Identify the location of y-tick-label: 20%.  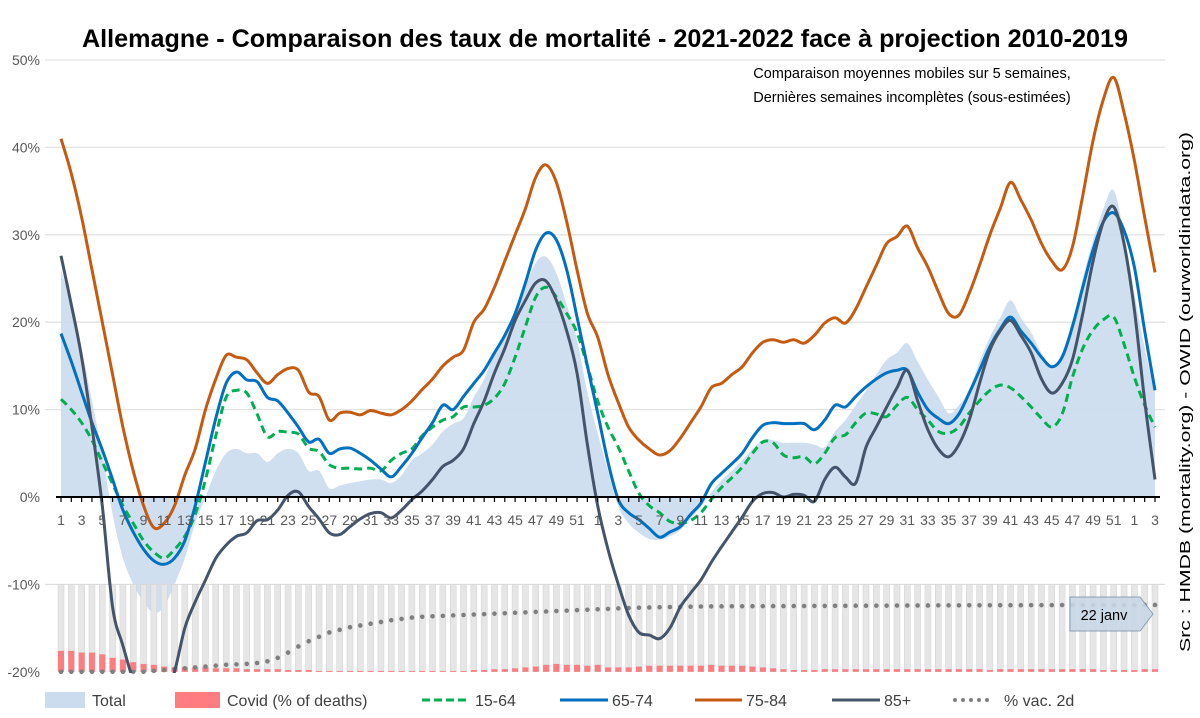
(26, 322).